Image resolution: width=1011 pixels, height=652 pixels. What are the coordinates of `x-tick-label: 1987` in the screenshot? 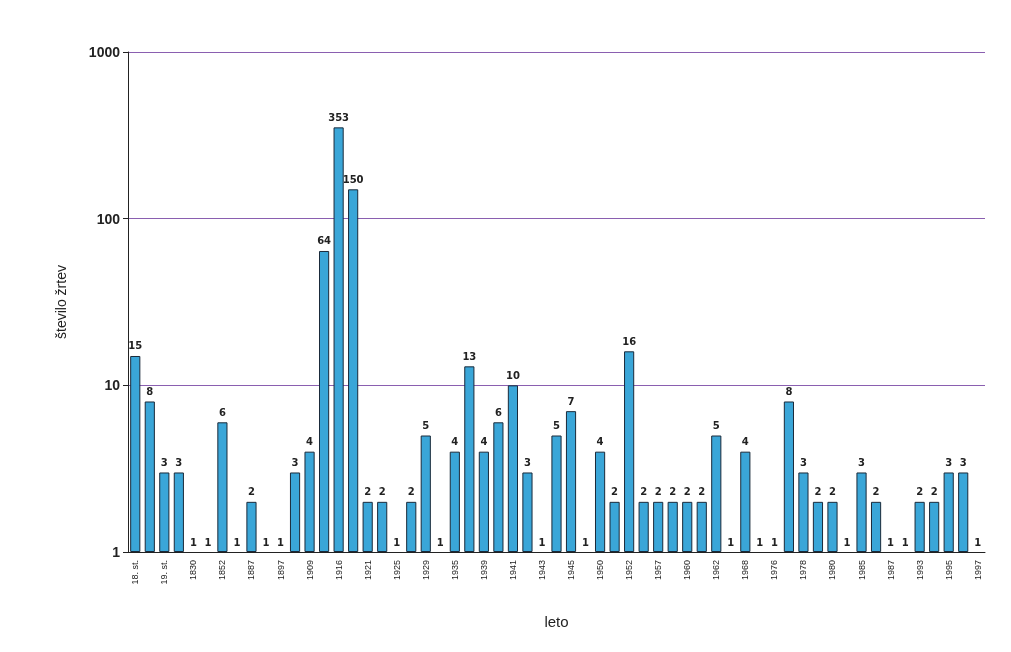 It's located at (890, 570).